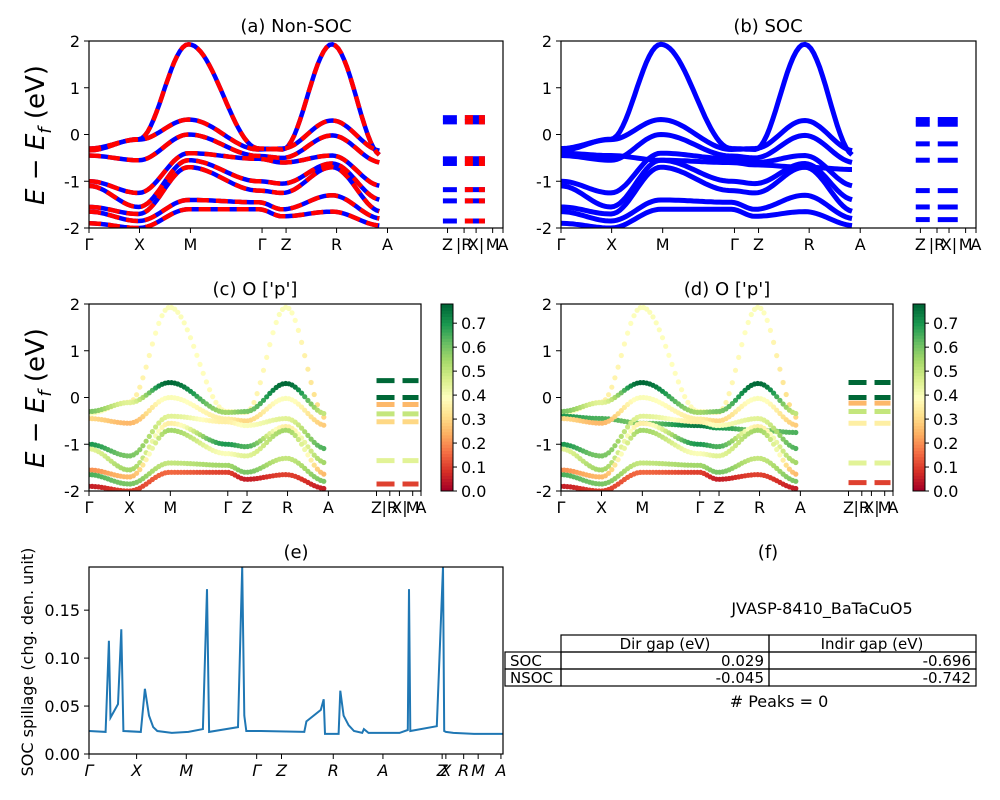 Image resolution: width=1000 pixels, height=800 pixels. I want to click on x-tick-label: M, so click(170, 507).